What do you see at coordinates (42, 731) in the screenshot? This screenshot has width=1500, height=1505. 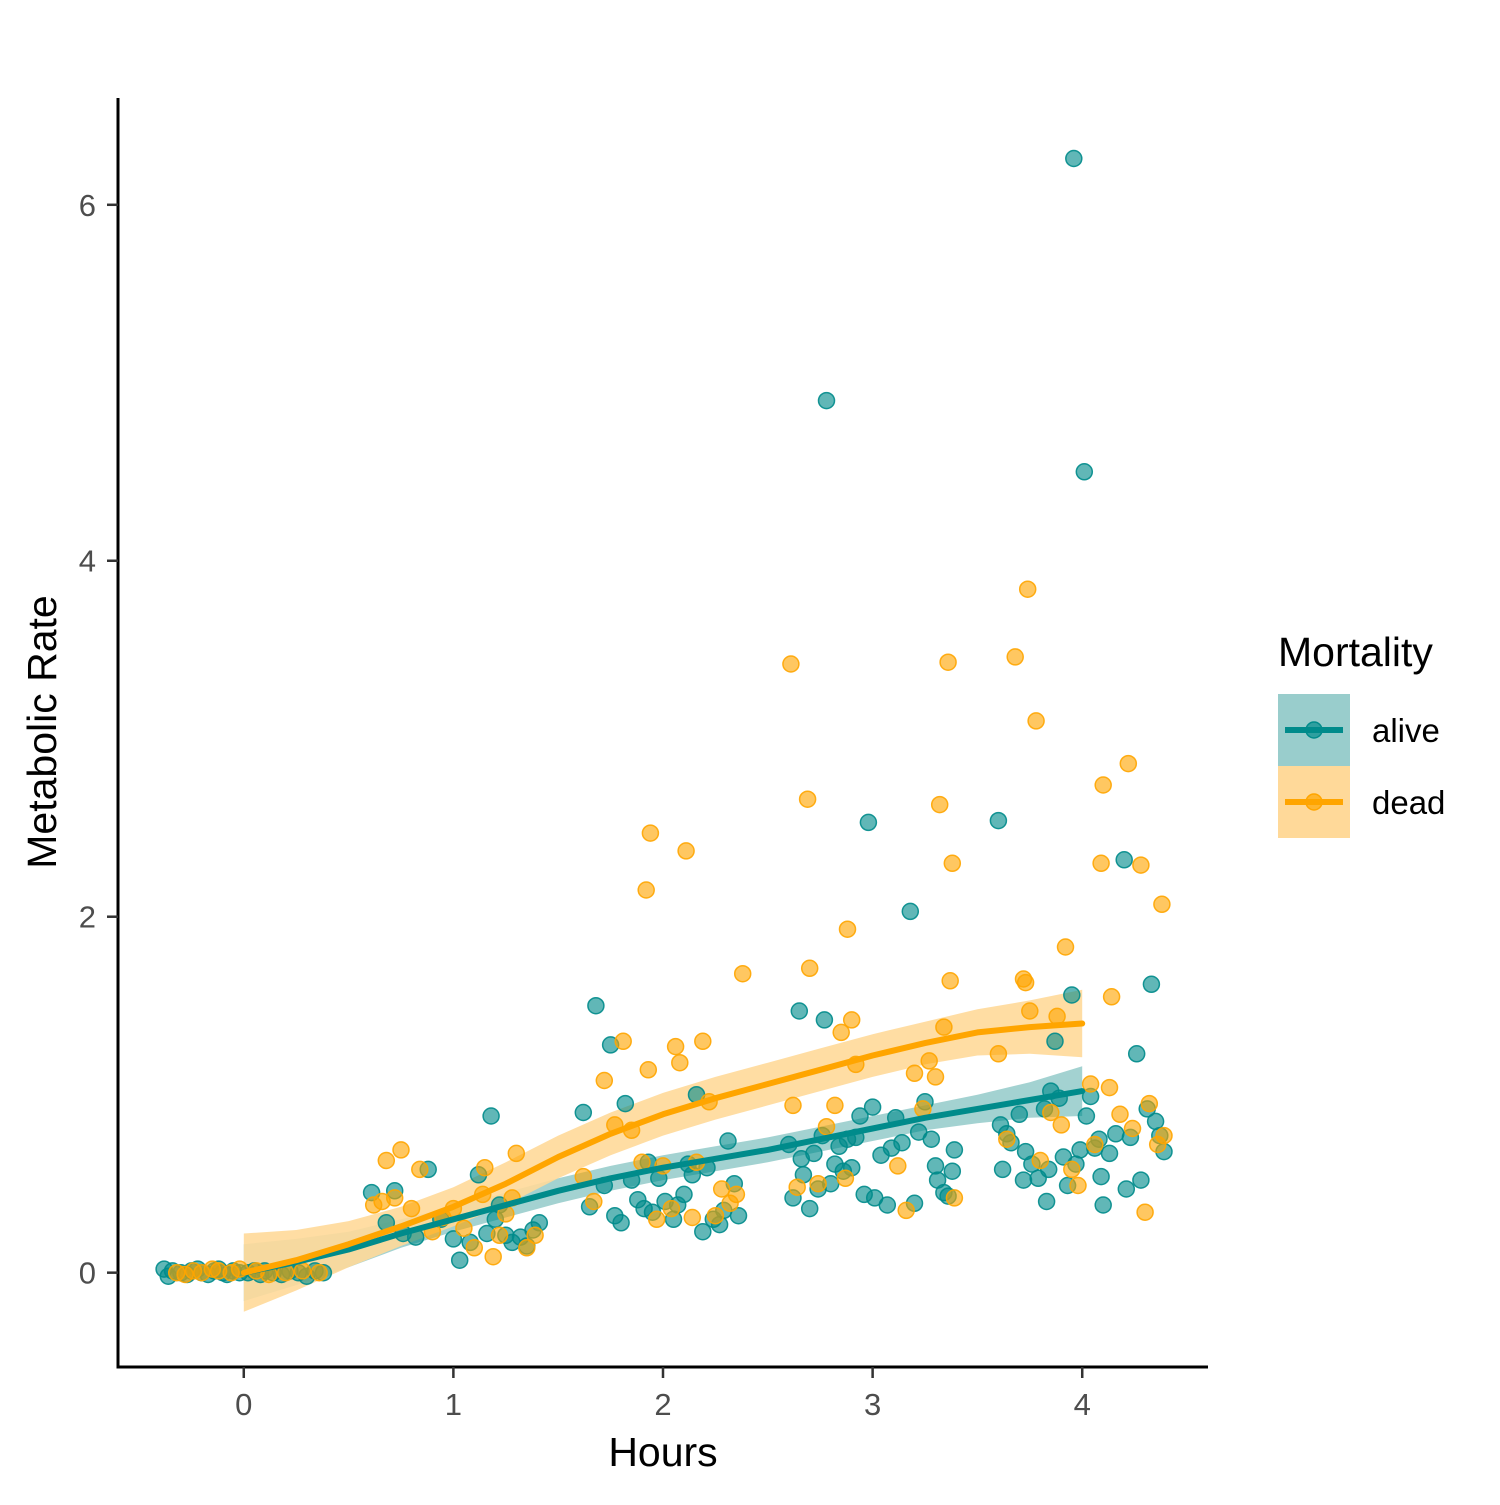 I see `y-axis-title: Metabolic Rate` at bounding box center [42, 731].